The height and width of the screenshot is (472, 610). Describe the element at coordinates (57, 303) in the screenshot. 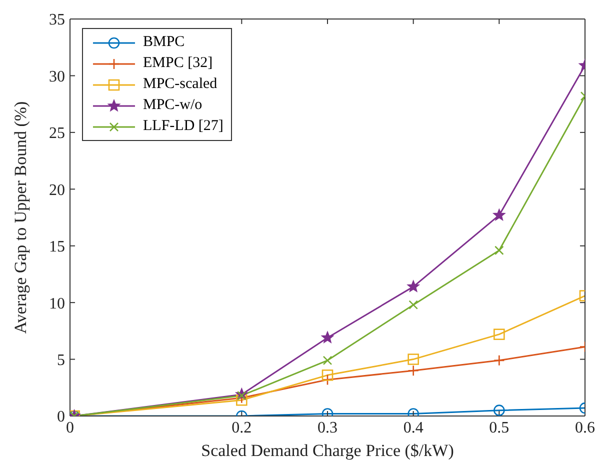

I see `y-tick-label: 10` at that location.